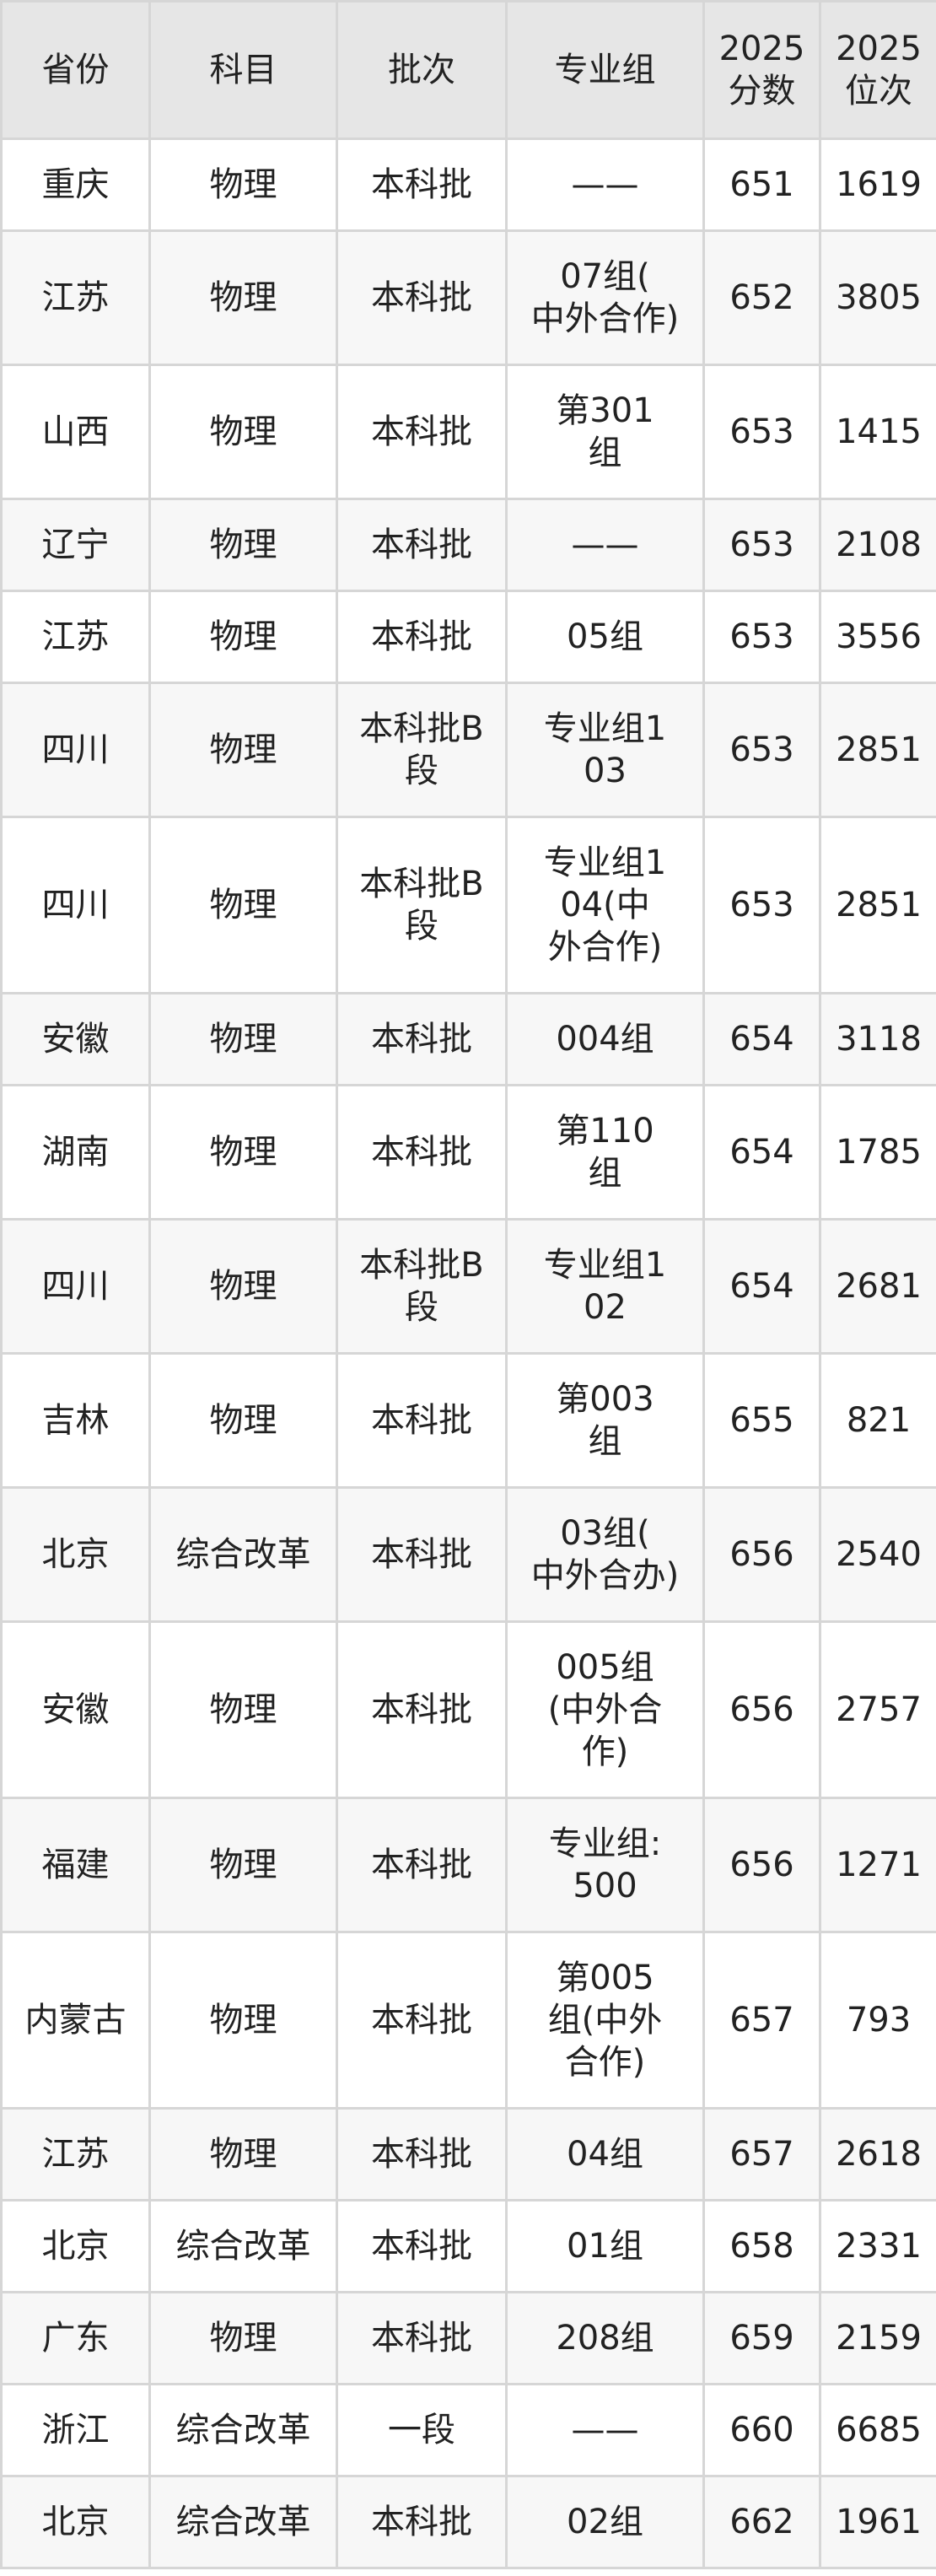 The height and width of the screenshot is (2576, 936). Describe the element at coordinates (75, 2338) in the screenshot. I see `cell-province: 广东` at that location.